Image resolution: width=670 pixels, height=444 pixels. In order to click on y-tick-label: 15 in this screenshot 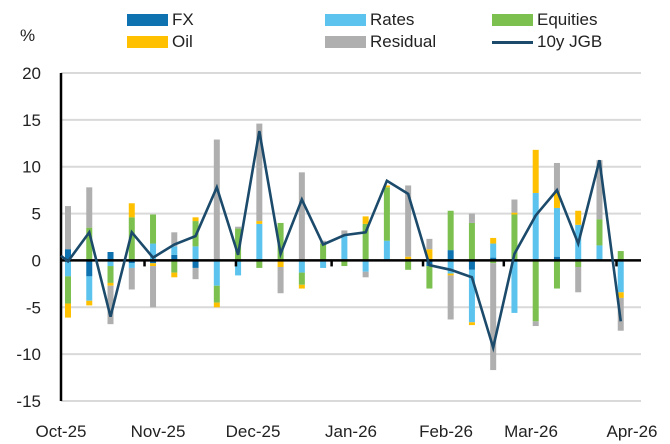, I will do `click(31, 120)`.